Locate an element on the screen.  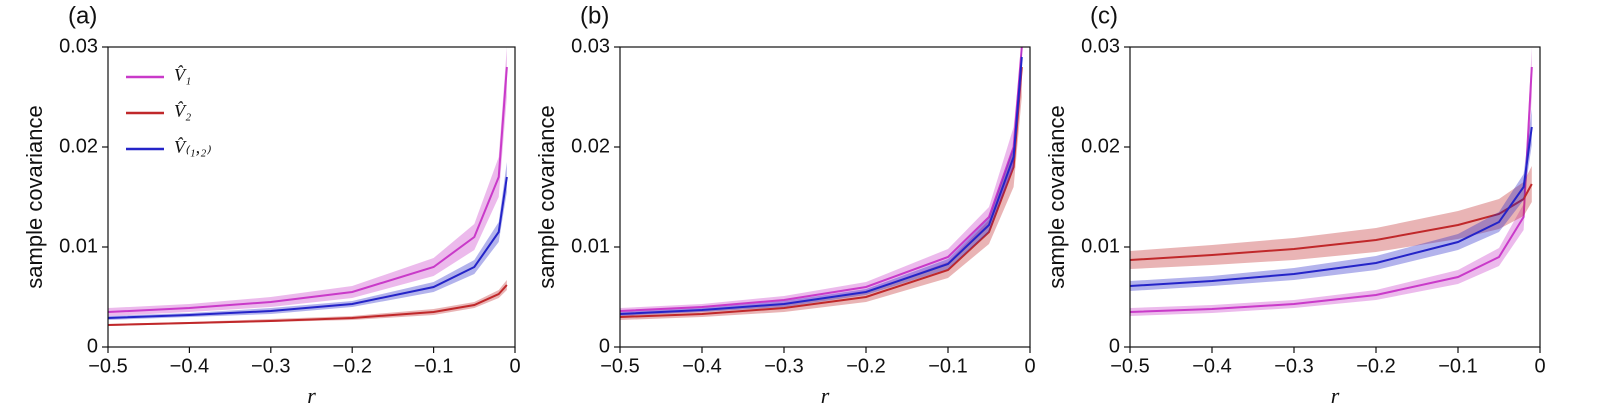
panel-label: (b) is located at coordinates (594, 15).